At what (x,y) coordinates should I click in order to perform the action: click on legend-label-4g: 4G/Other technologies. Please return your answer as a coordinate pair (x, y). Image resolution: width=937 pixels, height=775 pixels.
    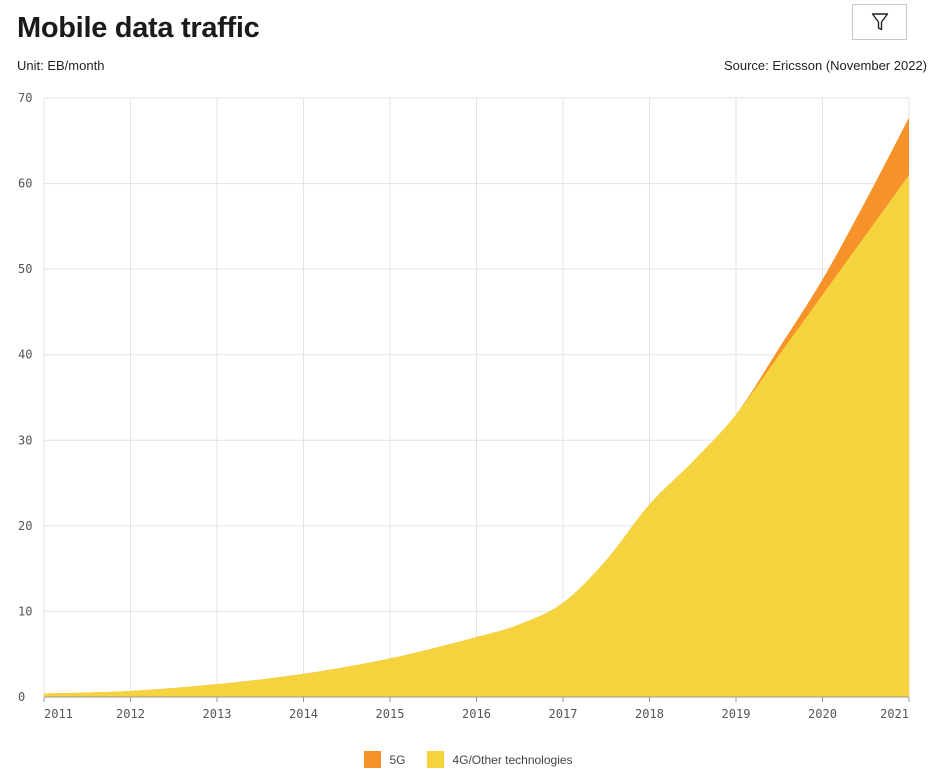
    Looking at the image, I should click on (512, 759).